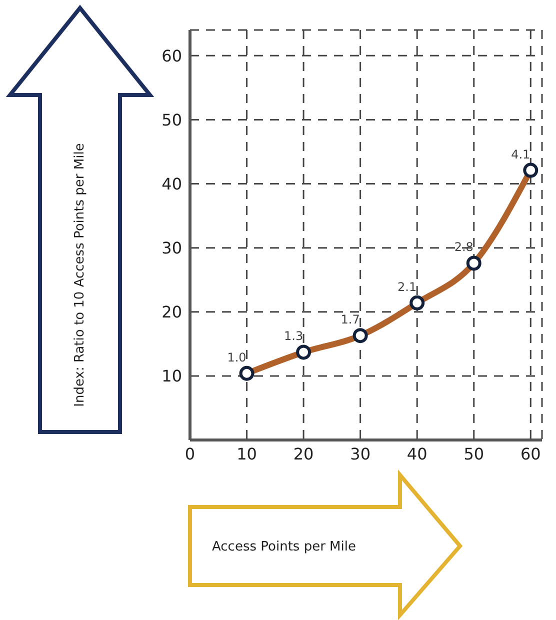 This screenshot has width=556, height=620. Describe the element at coordinates (236, 357) in the screenshot. I see `annotation: 1.0` at that location.